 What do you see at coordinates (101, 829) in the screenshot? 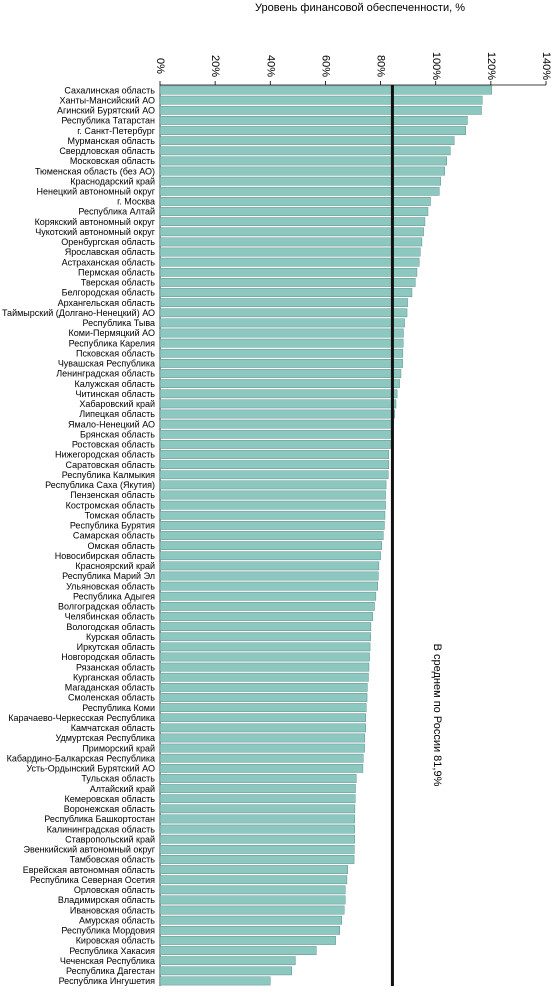
I see `category-label: Калининградская область` at bounding box center [101, 829].